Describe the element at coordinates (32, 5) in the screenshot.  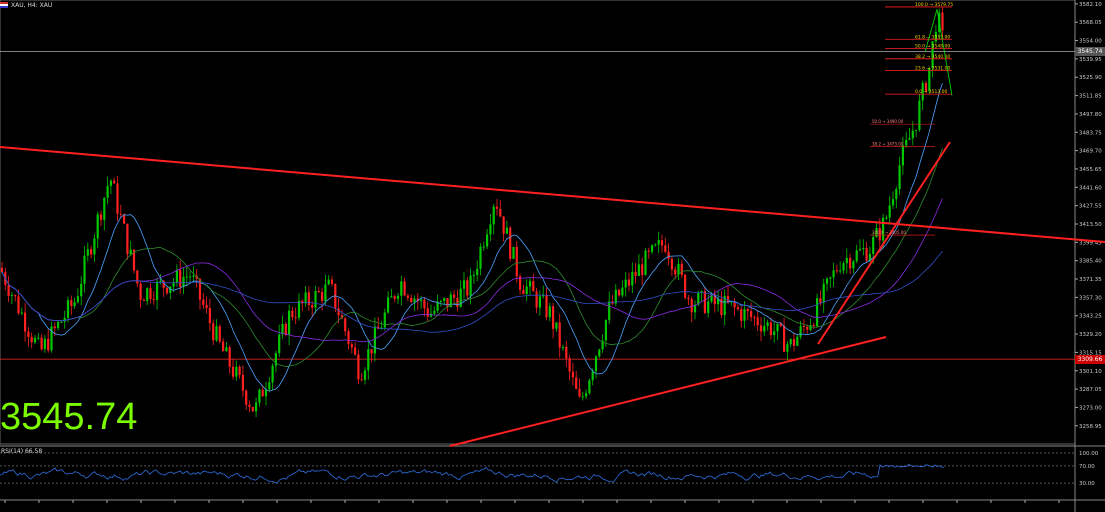
I see `symbol-label: XAU, H4: XAU` at that location.